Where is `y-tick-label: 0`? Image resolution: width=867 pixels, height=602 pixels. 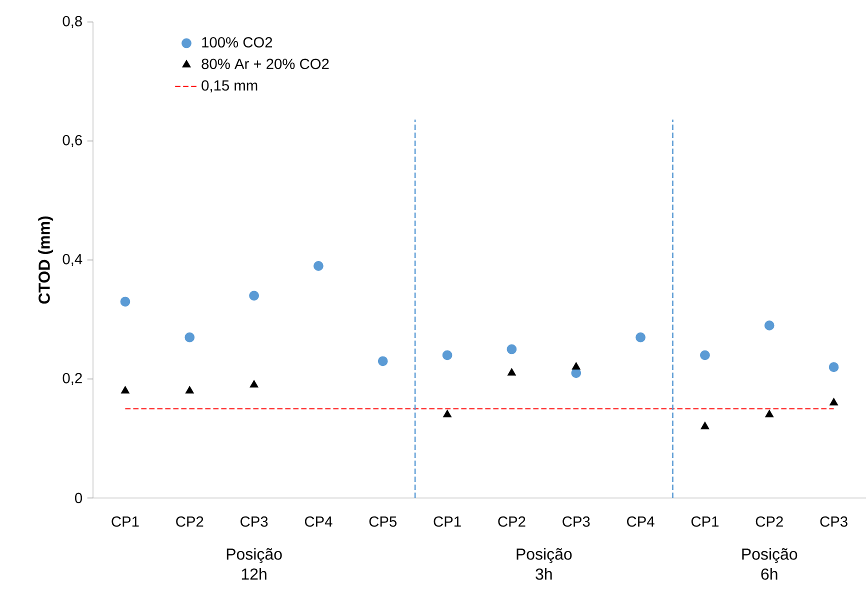
y-tick-label: 0 is located at coordinates (78, 498).